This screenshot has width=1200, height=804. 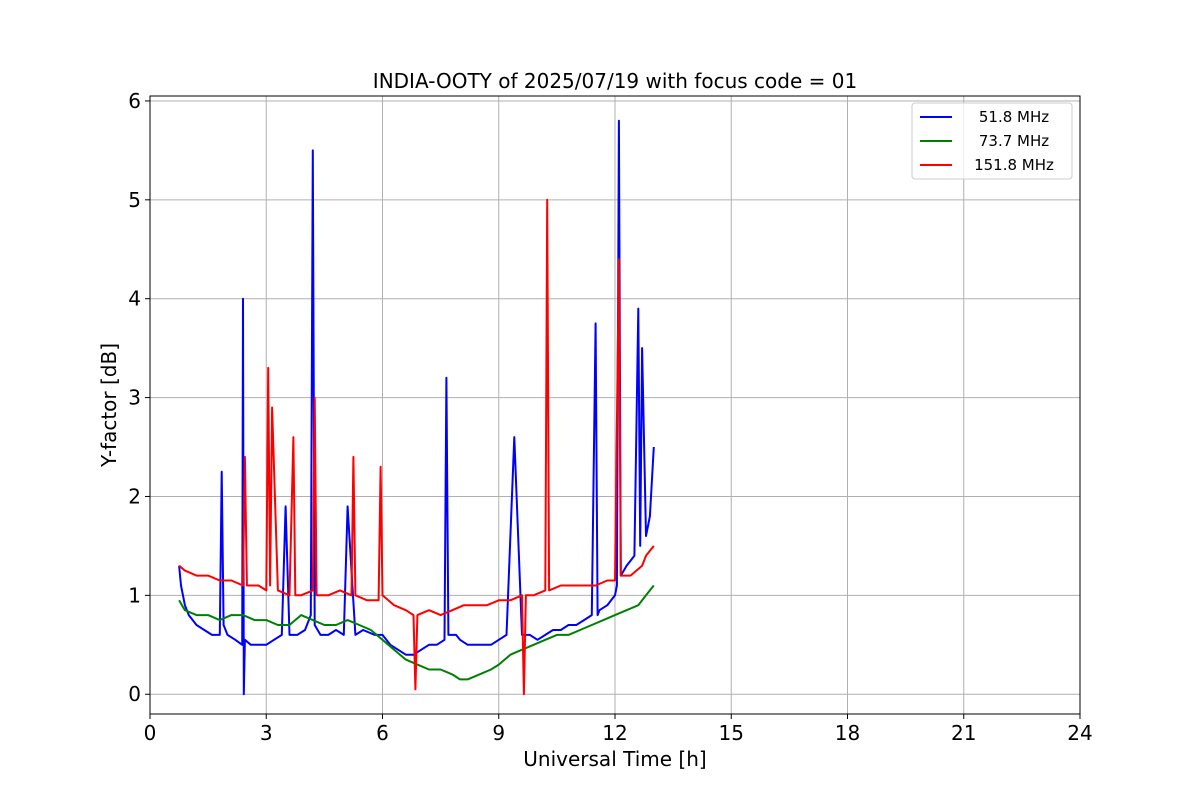 I want to click on y-tick-label: 1, so click(x=134, y=595).